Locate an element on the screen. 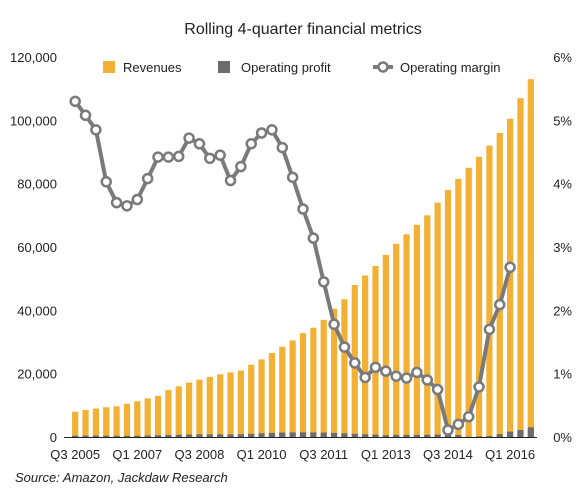 The width and height of the screenshot is (581, 496). left-tick-label: 0 is located at coordinates (53, 437).